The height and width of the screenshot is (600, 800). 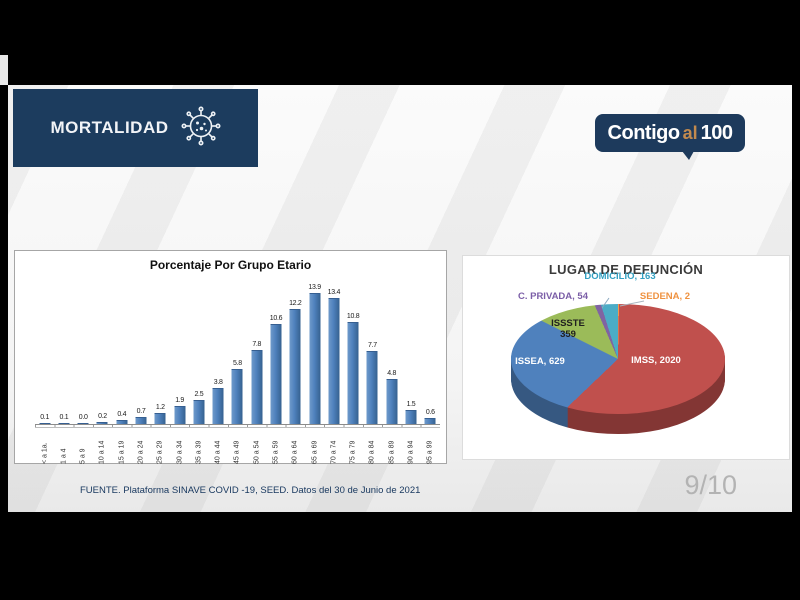 What do you see at coordinates (83, 372) in the screenshot?
I see `bar-slot: 0.0 5 a 9` at bounding box center [83, 372].